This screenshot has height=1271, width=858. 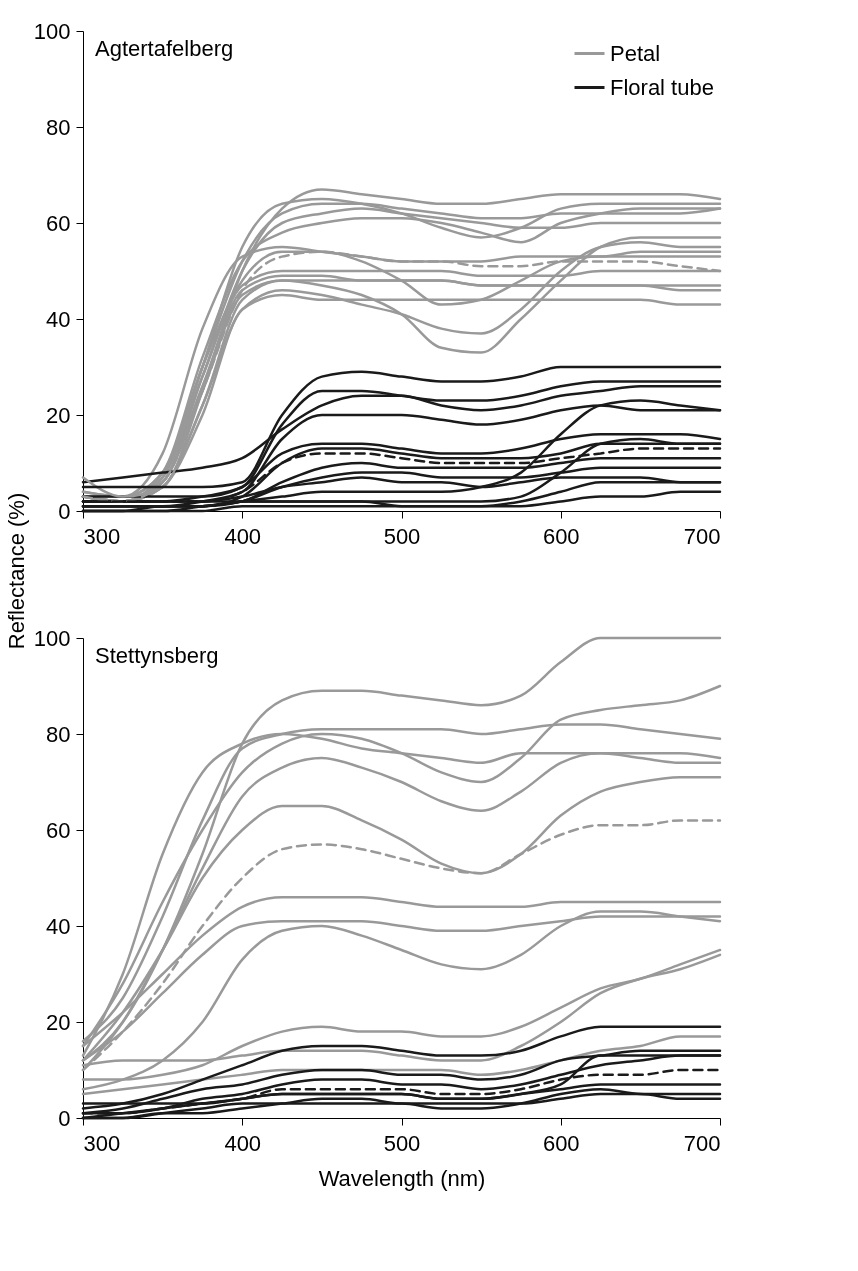 I want to click on x-axis-title: Wavelength (nm), so click(x=402, y=1178).